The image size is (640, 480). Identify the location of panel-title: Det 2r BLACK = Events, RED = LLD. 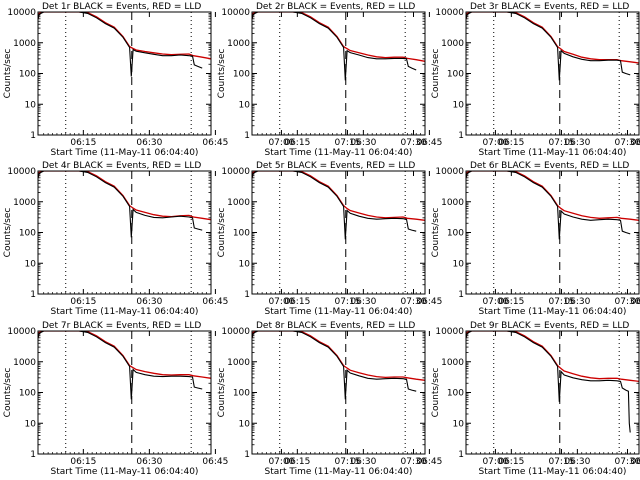
(335, 7).